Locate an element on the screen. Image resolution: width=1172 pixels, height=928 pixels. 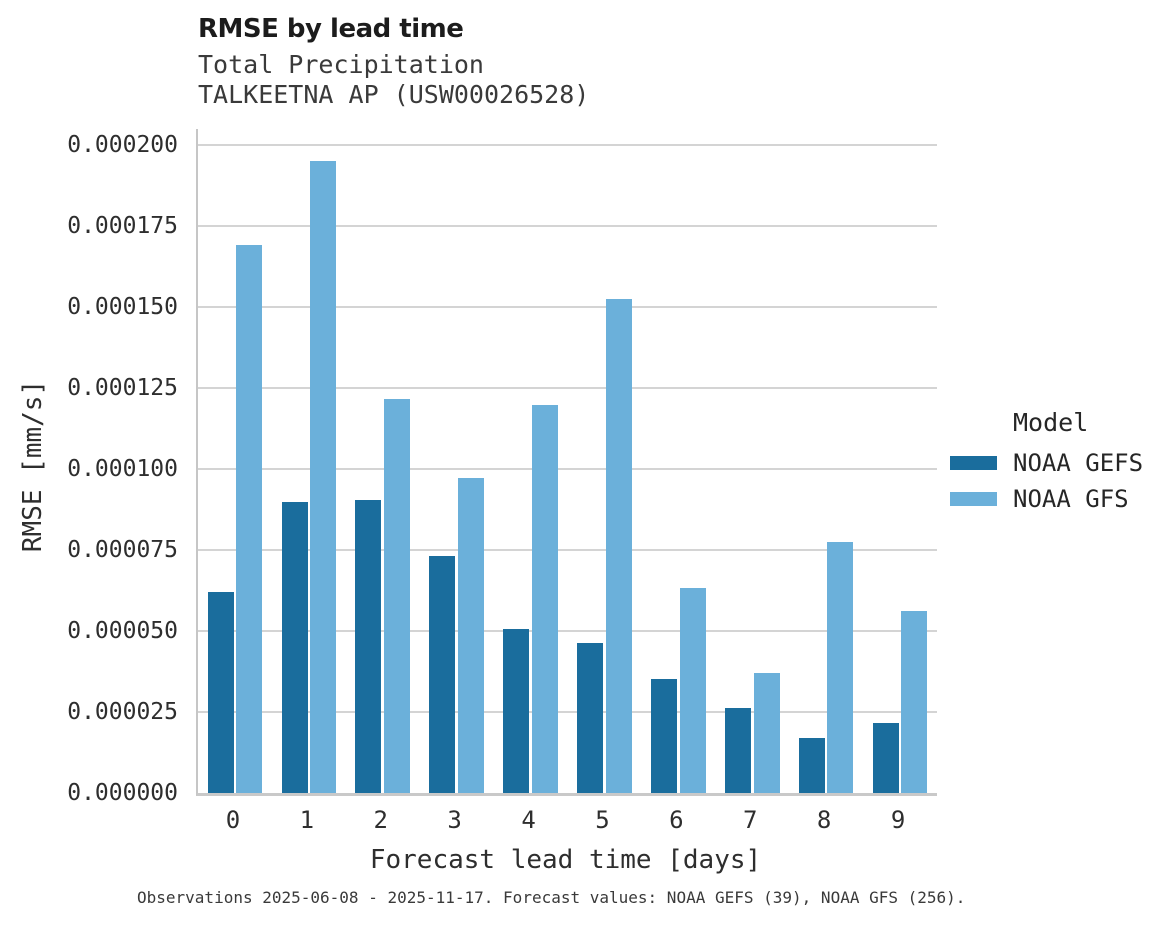
legend-entries: NOAA GEFS NOAA GFS is located at coordinates (1057, 480).